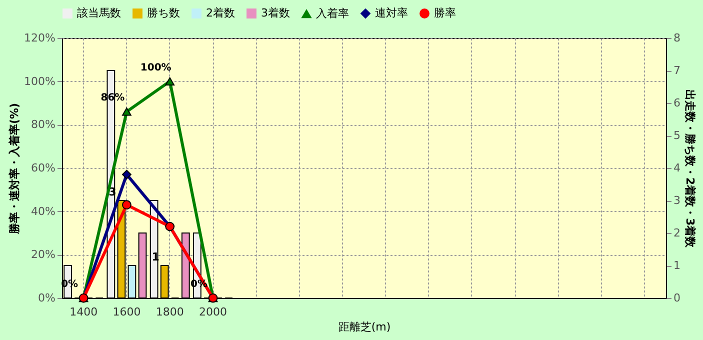 This screenshot has height=340, width=703. What do you see at coordinates (163, 13) in the screenshot?
I see `legend-label: 勝ち数` at bounding box center [163, 13].